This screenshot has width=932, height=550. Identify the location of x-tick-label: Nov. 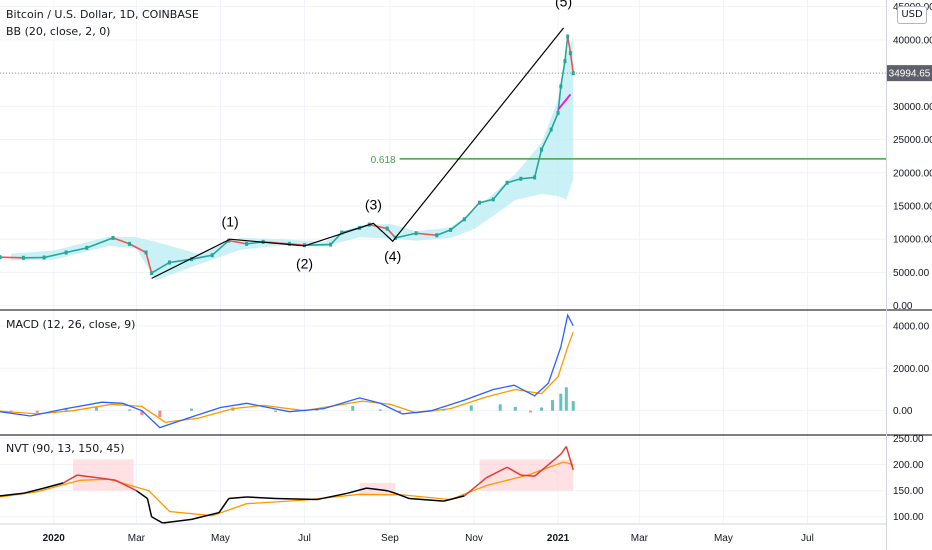
(474, 538).